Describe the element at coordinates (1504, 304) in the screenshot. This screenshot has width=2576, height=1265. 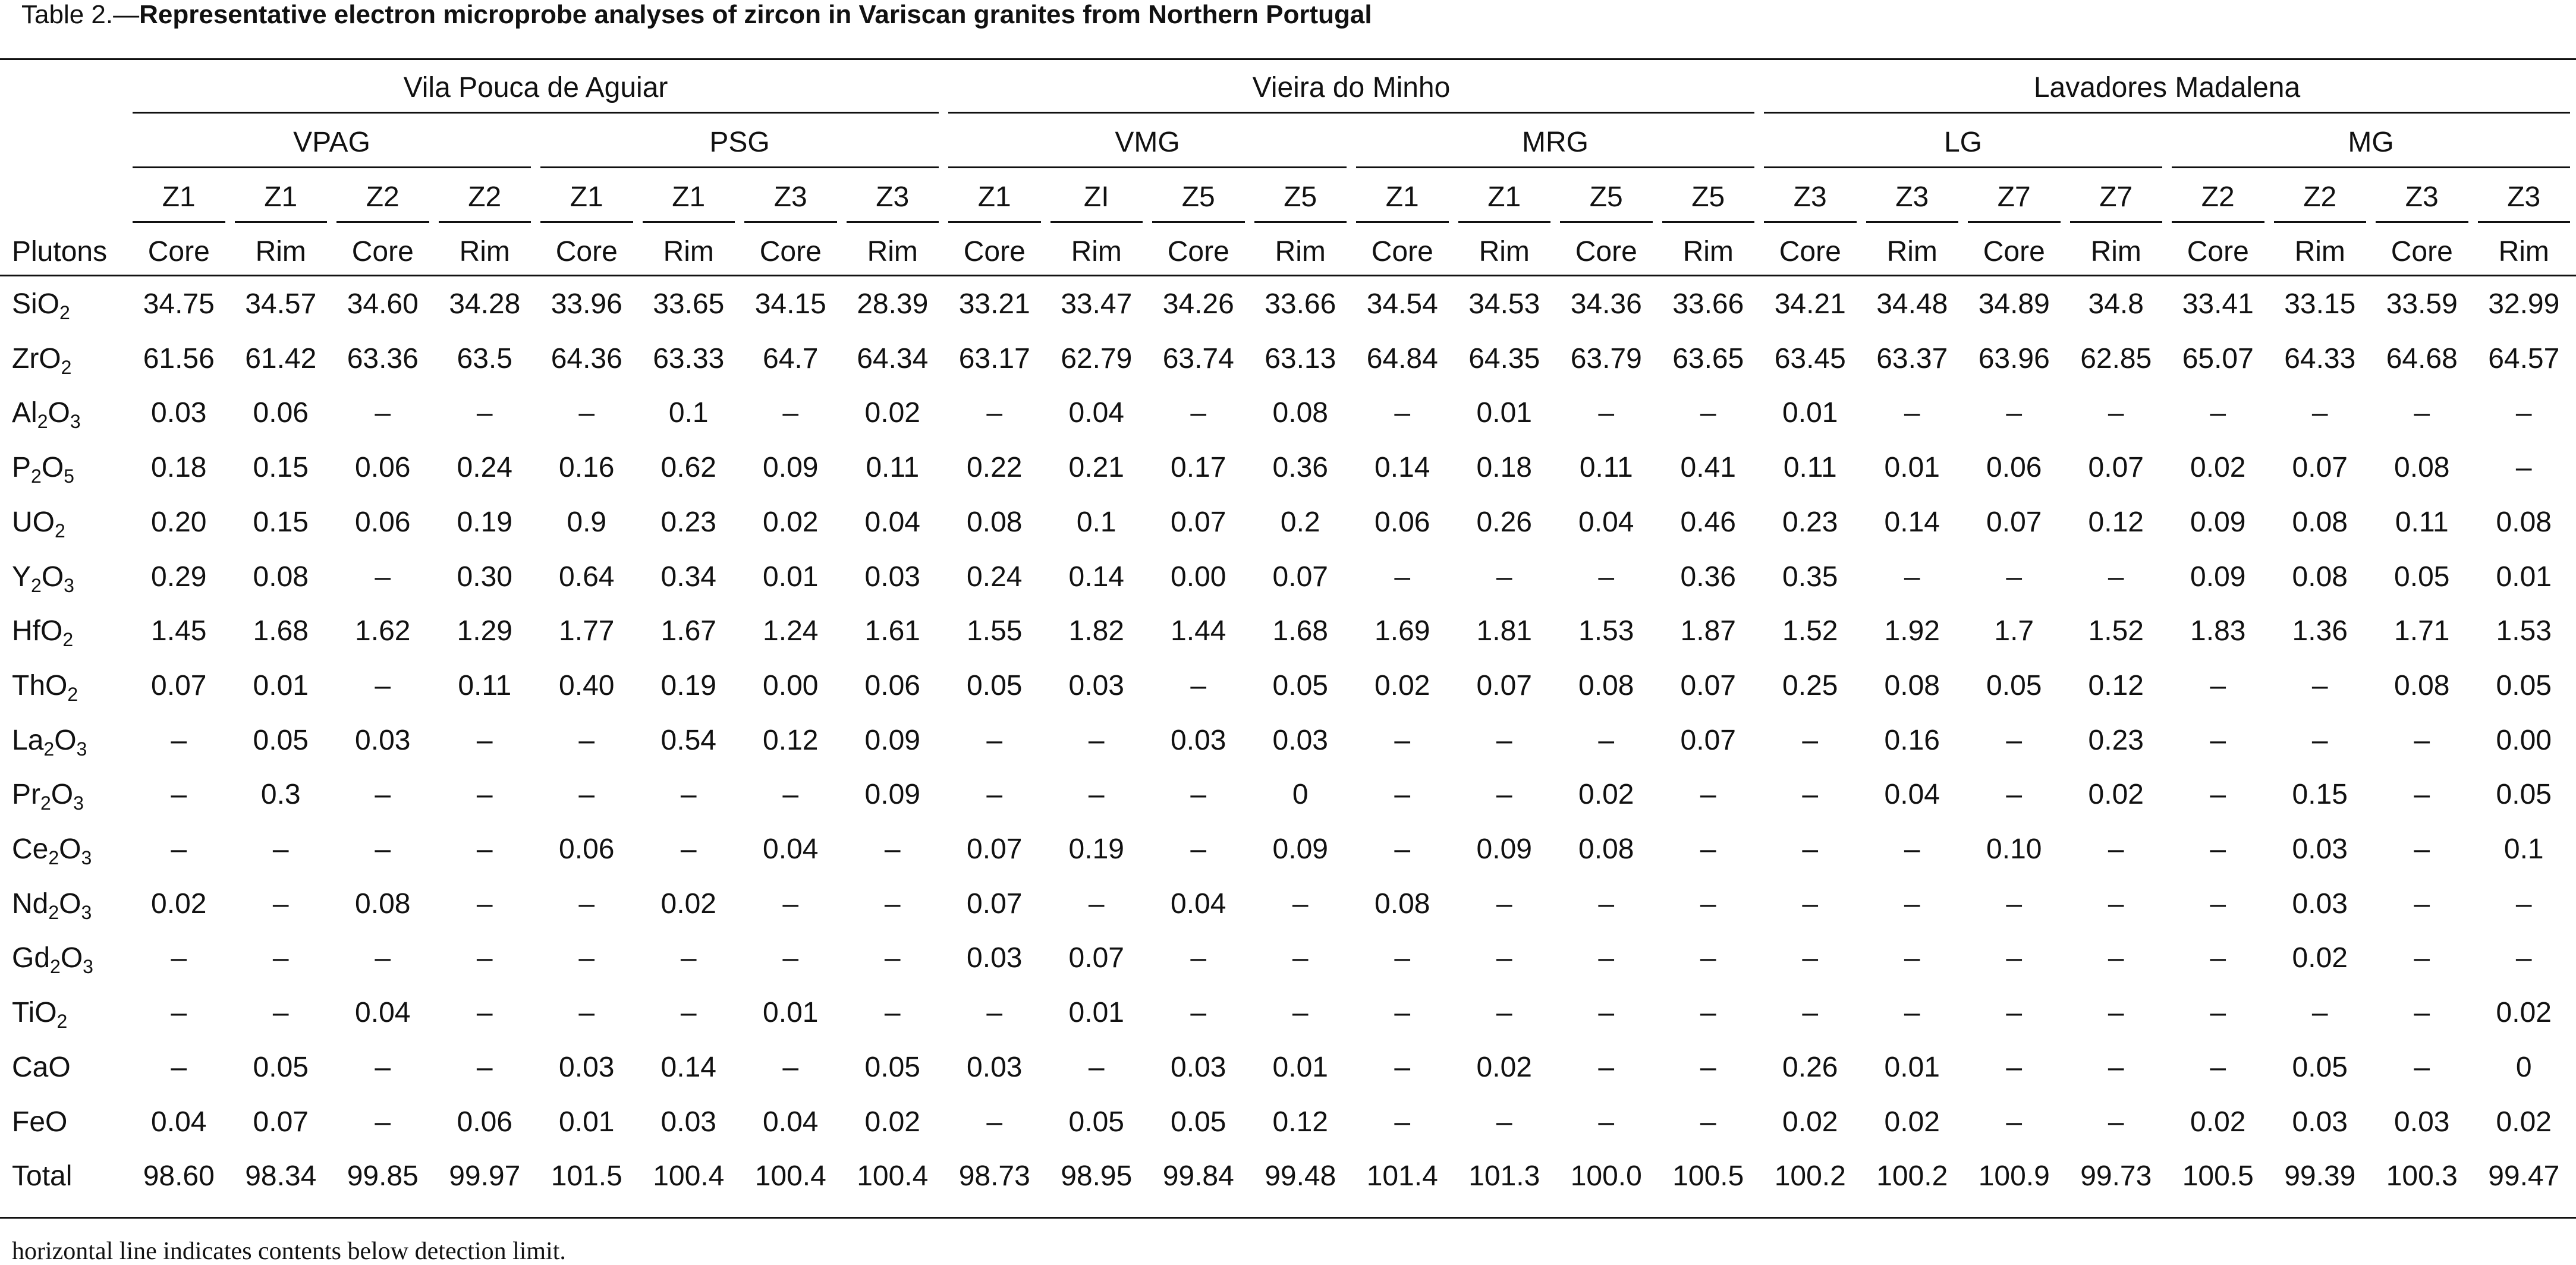
I see `table-cell: 34.53` at that location.